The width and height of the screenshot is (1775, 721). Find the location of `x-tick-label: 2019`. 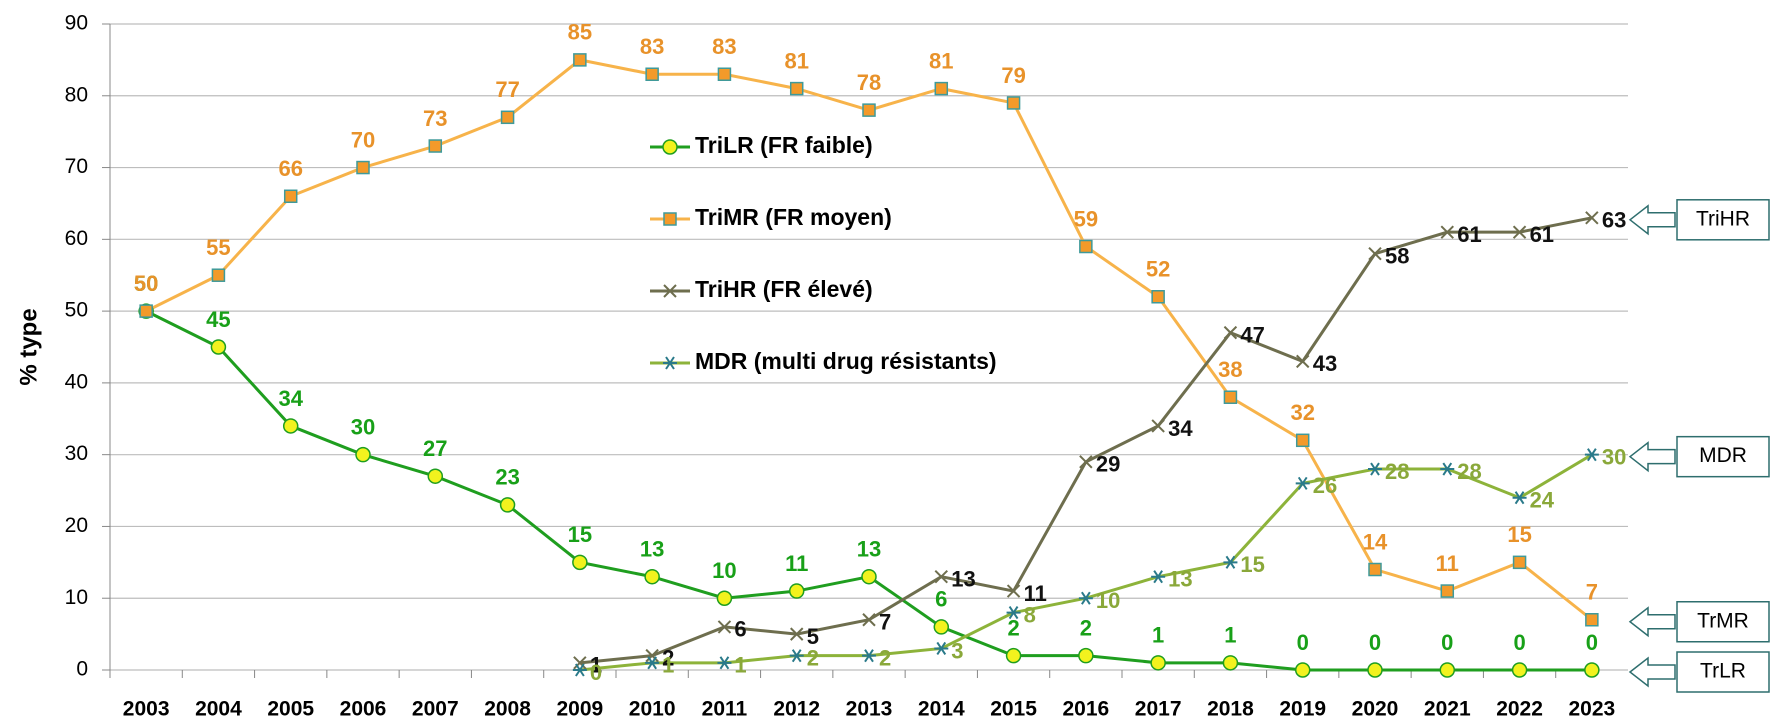

x-tick-label: 2019 is located at coordinates (1302, 709).